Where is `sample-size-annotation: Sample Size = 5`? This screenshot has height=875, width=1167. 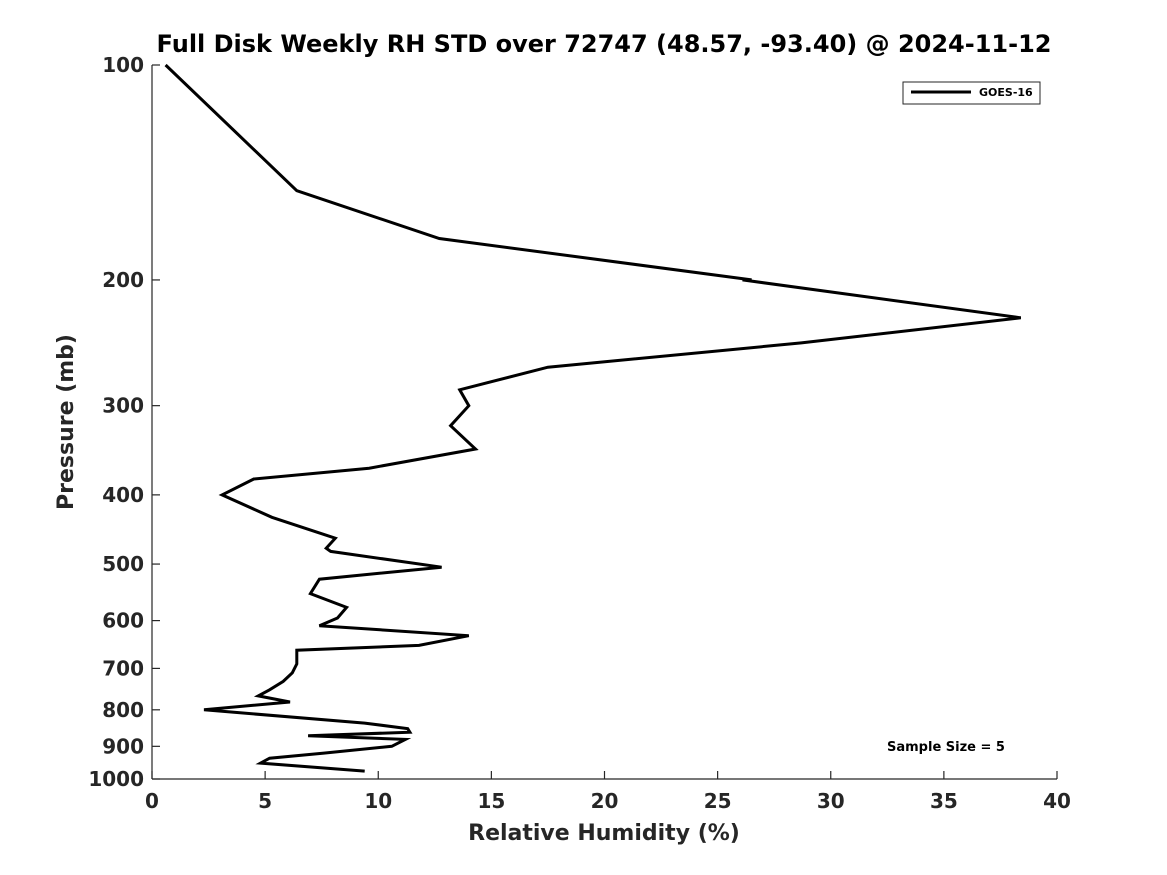 sample-size-annotation: Sample Size = 5 is located at coordinates (946, 747).